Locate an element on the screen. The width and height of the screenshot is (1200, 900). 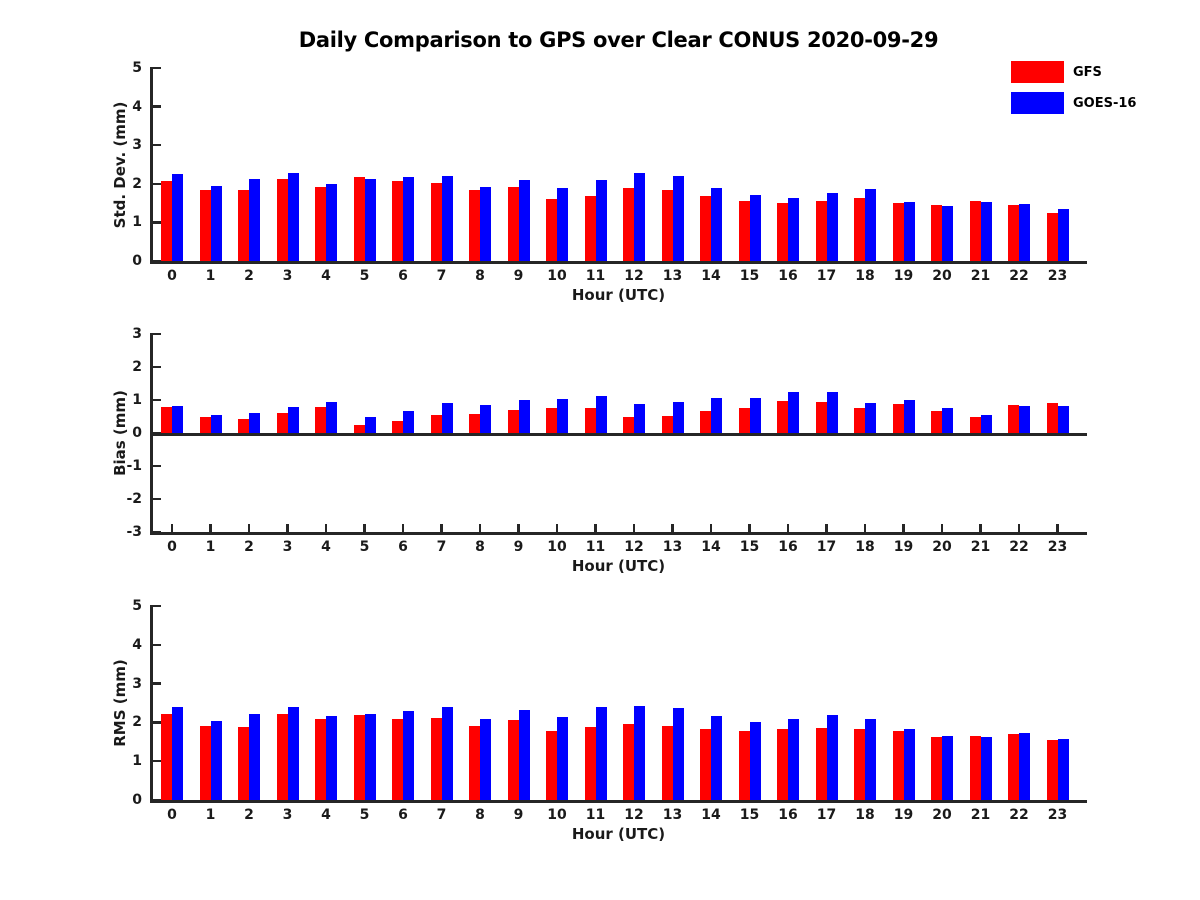
legend-label-gfs: GFS is located at coordinates (1087, 72).